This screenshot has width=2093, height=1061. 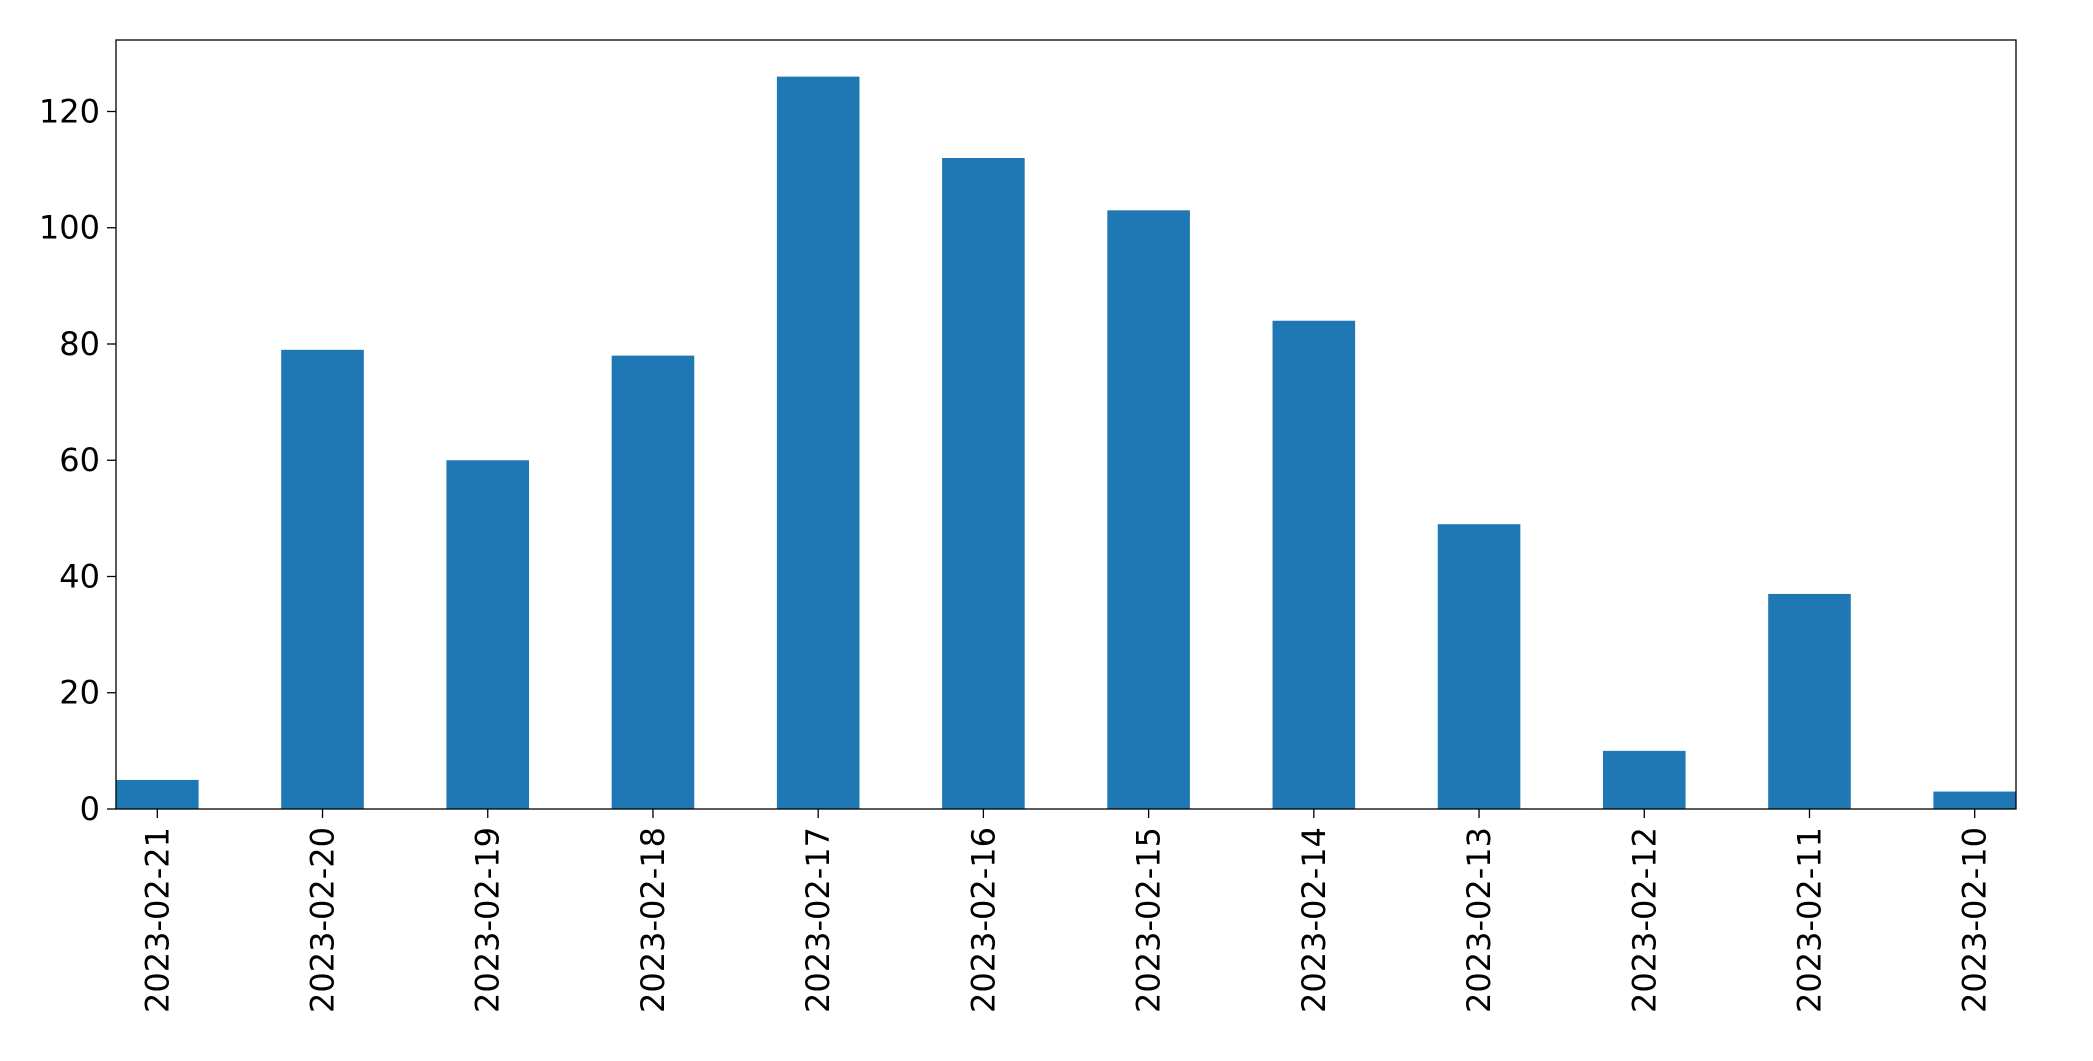 What do you see at coordinates (1479, 920) in the screenshot?
I see `x-tick-label: 2023-02-13` at bounding box center [1479, 920].